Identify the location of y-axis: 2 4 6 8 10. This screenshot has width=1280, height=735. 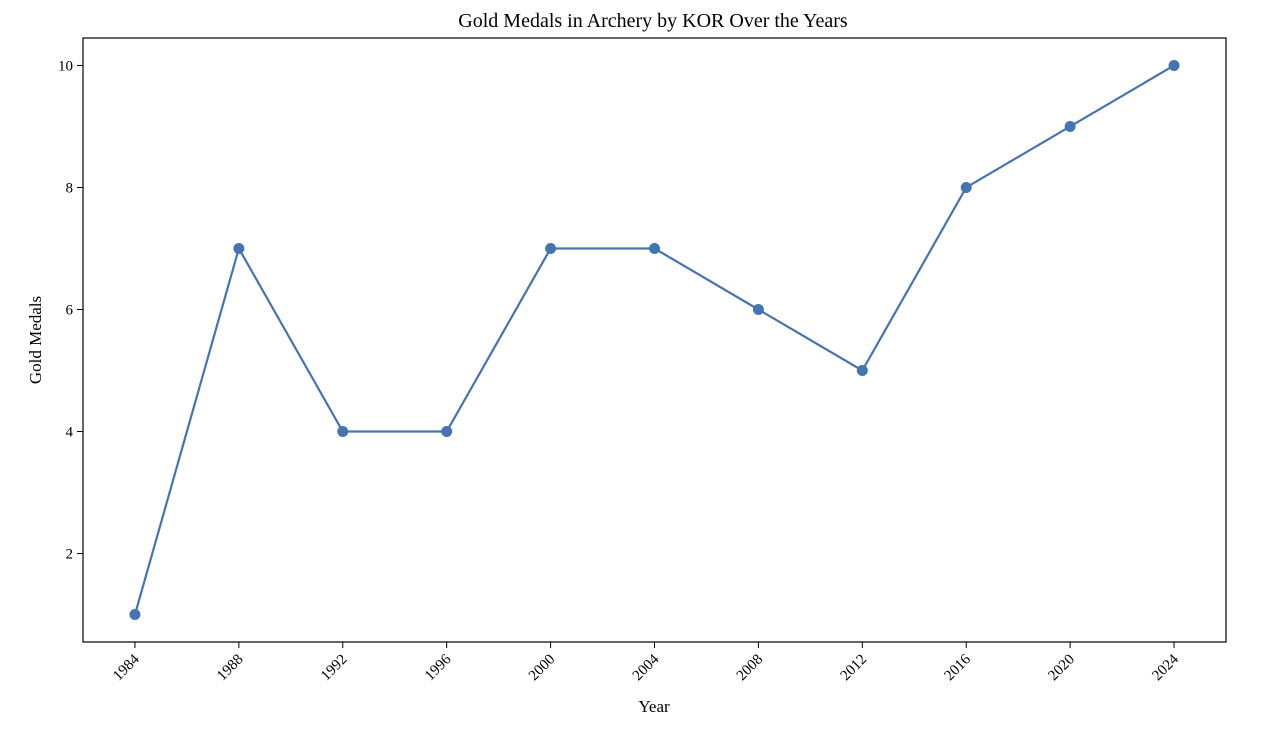
(70, 310).